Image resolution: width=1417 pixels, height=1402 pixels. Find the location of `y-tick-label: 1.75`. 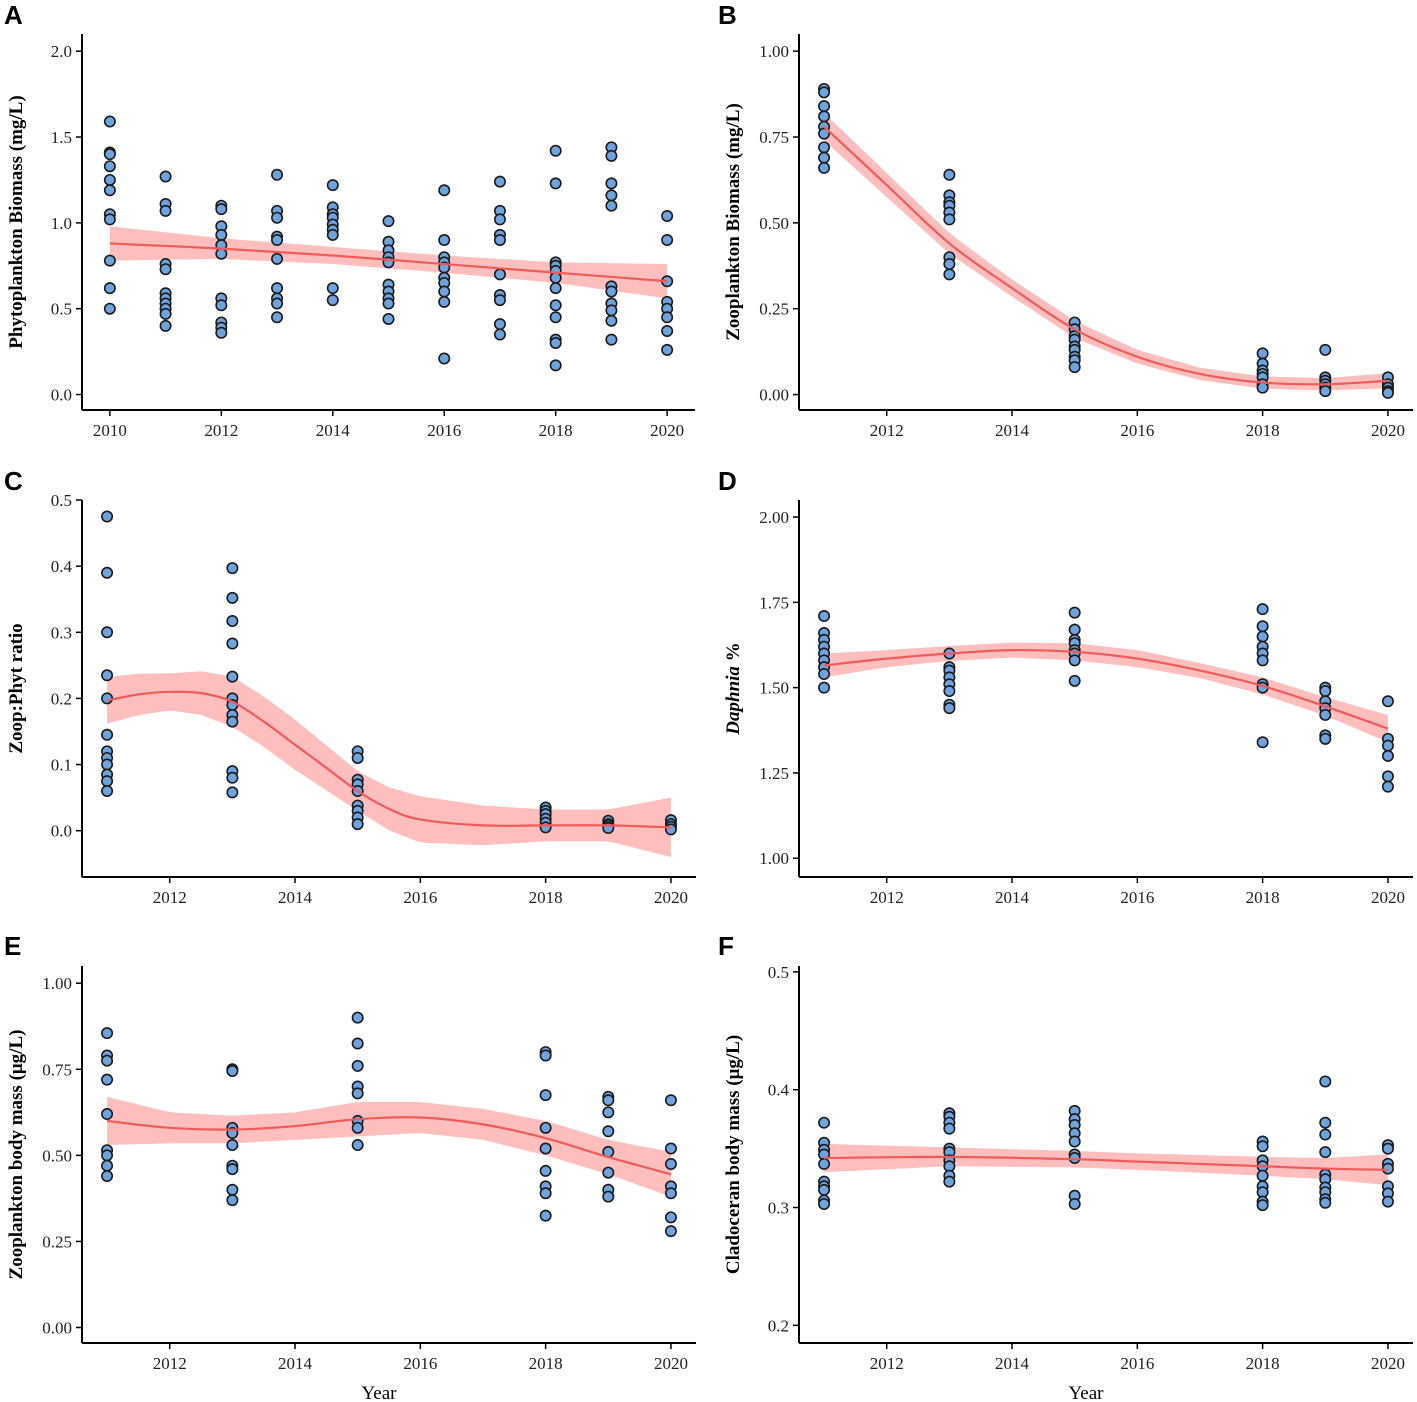

y-tick-label: 1.75 is located at coordinates (774, 602).